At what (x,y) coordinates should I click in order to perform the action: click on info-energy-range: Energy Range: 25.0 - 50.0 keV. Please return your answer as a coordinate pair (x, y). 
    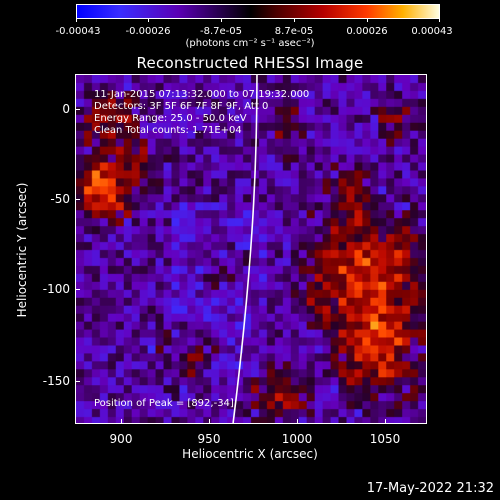
    Looking at the image, I should click on (170, 118).